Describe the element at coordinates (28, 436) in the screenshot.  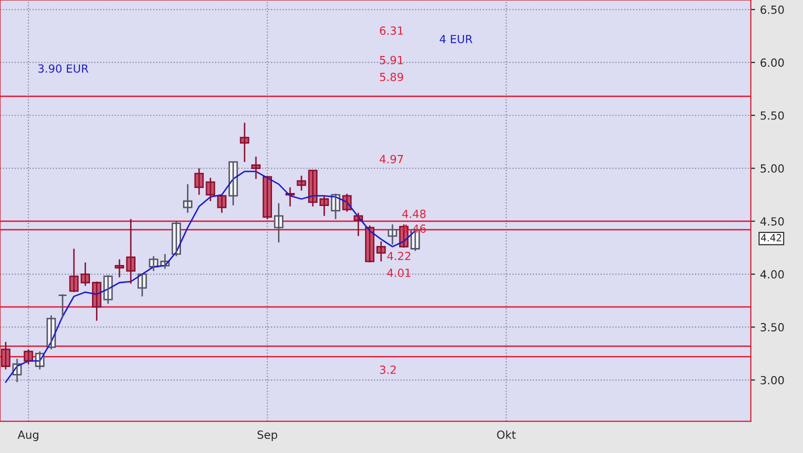
I see `x-tick-label: Aug` at that location.